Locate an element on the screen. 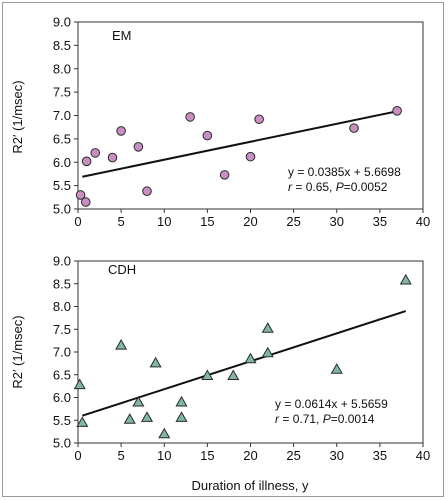  cdh-panel-label: CDH is located at coordinates (122, 269).